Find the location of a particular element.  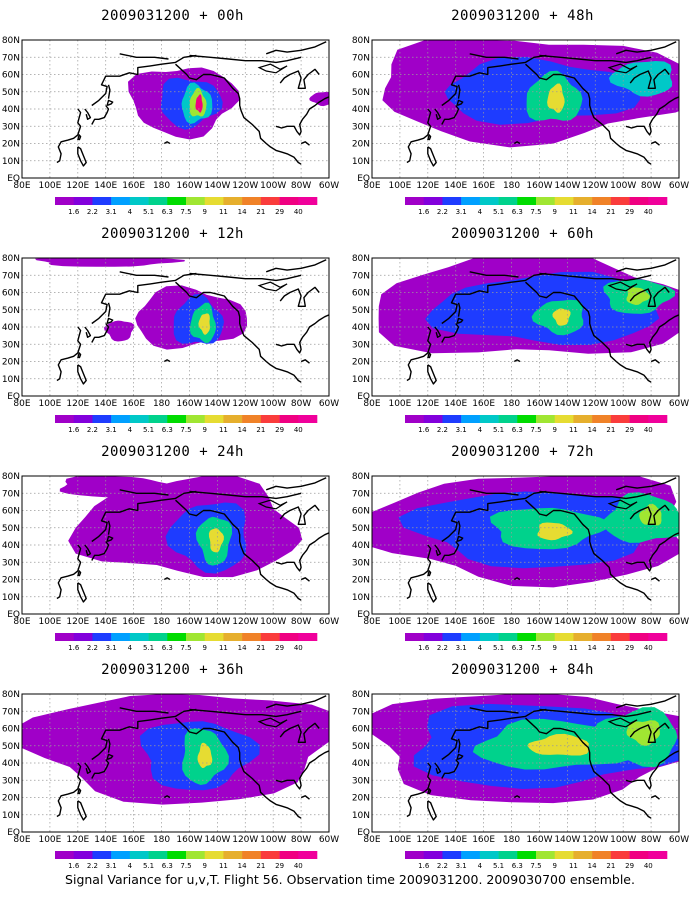

colorbar-level-label: 1.6 is located at coordinates (74, 647).